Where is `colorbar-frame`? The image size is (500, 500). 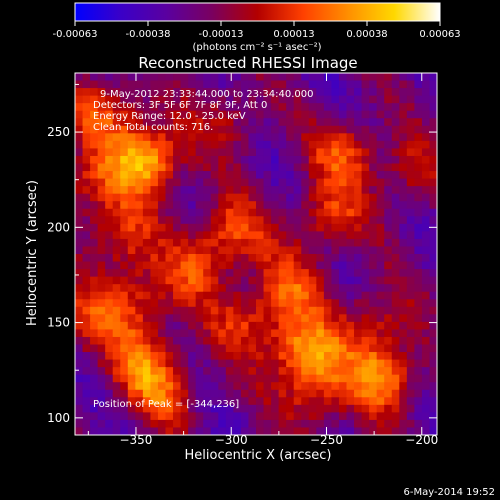 colorbar-frame is located at coordinates (257, 12).